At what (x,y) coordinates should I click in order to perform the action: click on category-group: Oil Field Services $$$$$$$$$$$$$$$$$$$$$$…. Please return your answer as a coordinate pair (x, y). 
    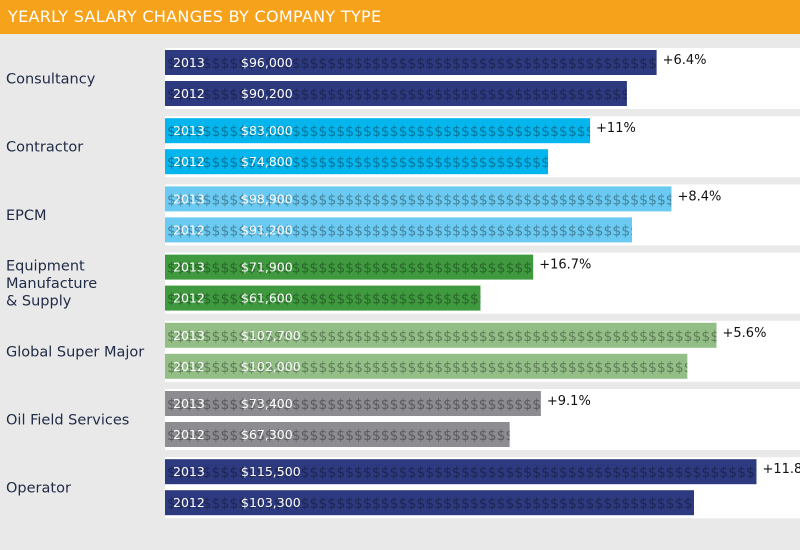
    Looking at the image, I should click on (403, 419).